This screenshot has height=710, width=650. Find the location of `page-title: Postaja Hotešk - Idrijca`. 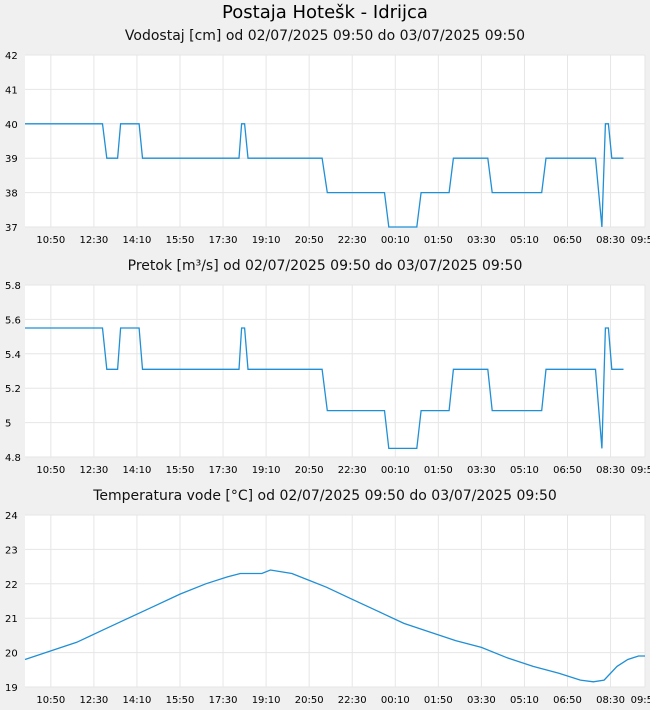

page-title: Postaja Hotešk - Idrijca is located at coordinates (325, 12).